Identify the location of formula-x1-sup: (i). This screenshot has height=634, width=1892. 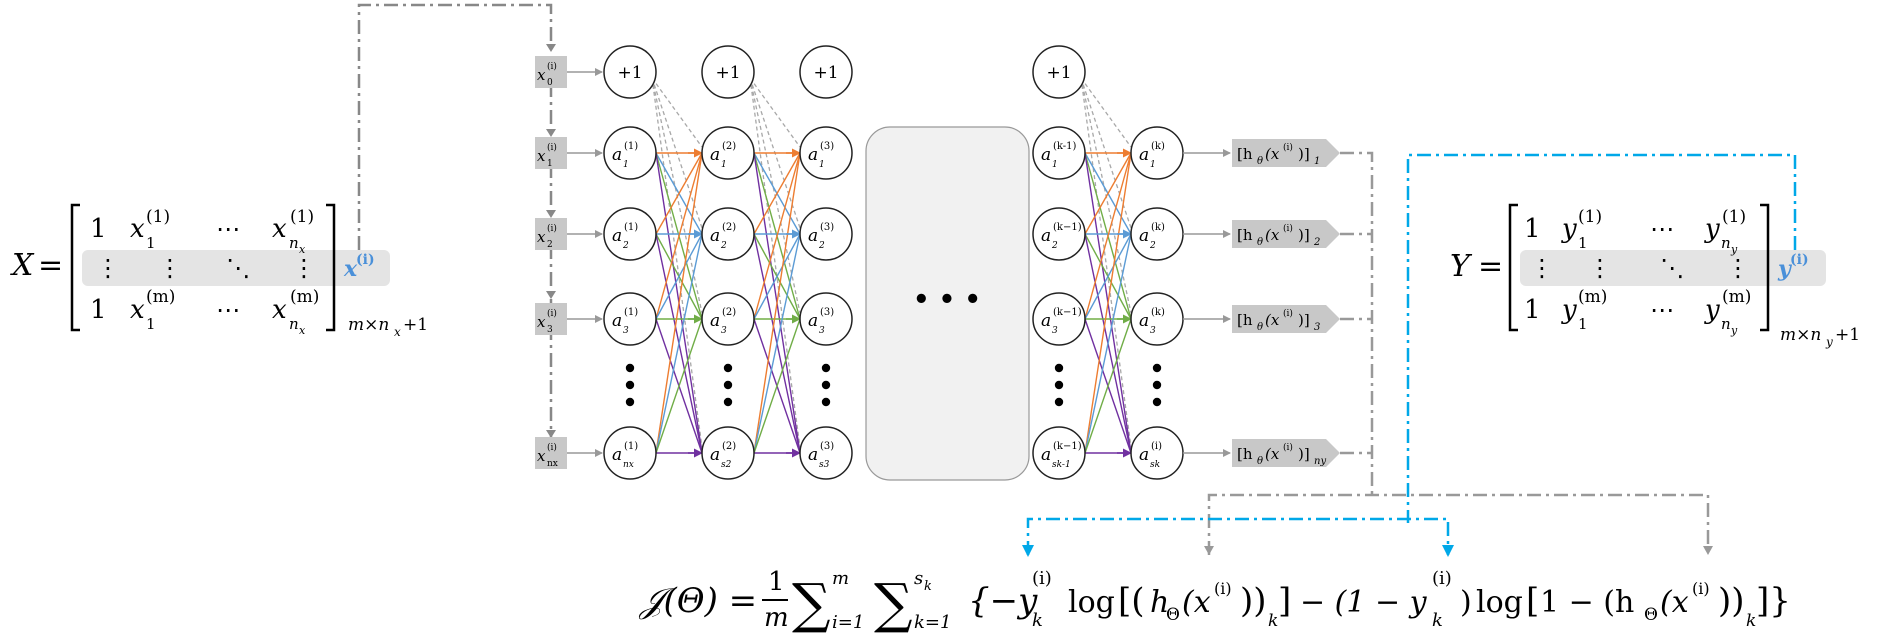
(1223, 588).